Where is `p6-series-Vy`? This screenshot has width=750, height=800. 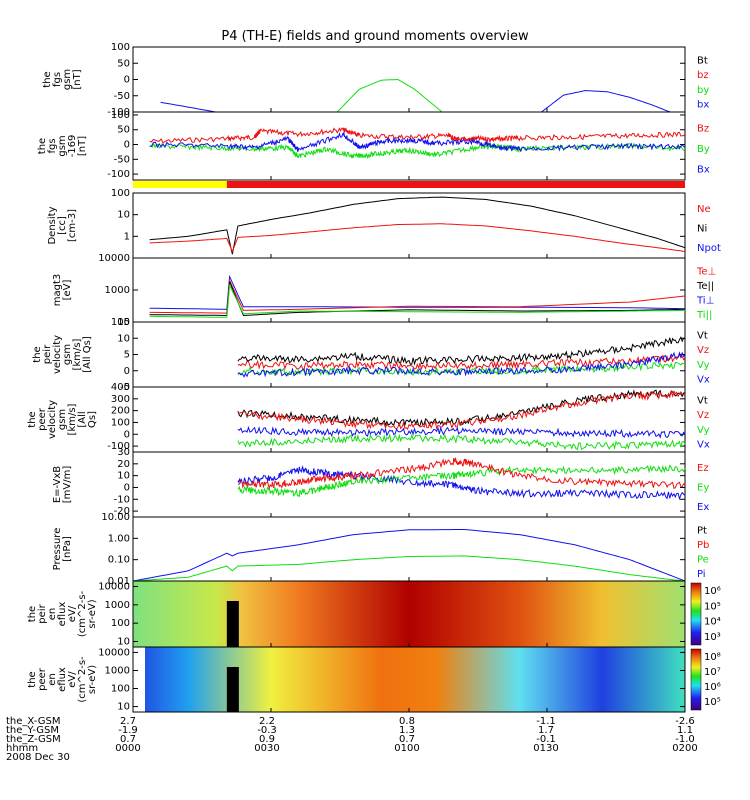
p6-series-Vy is located at coordinates (461, 442).